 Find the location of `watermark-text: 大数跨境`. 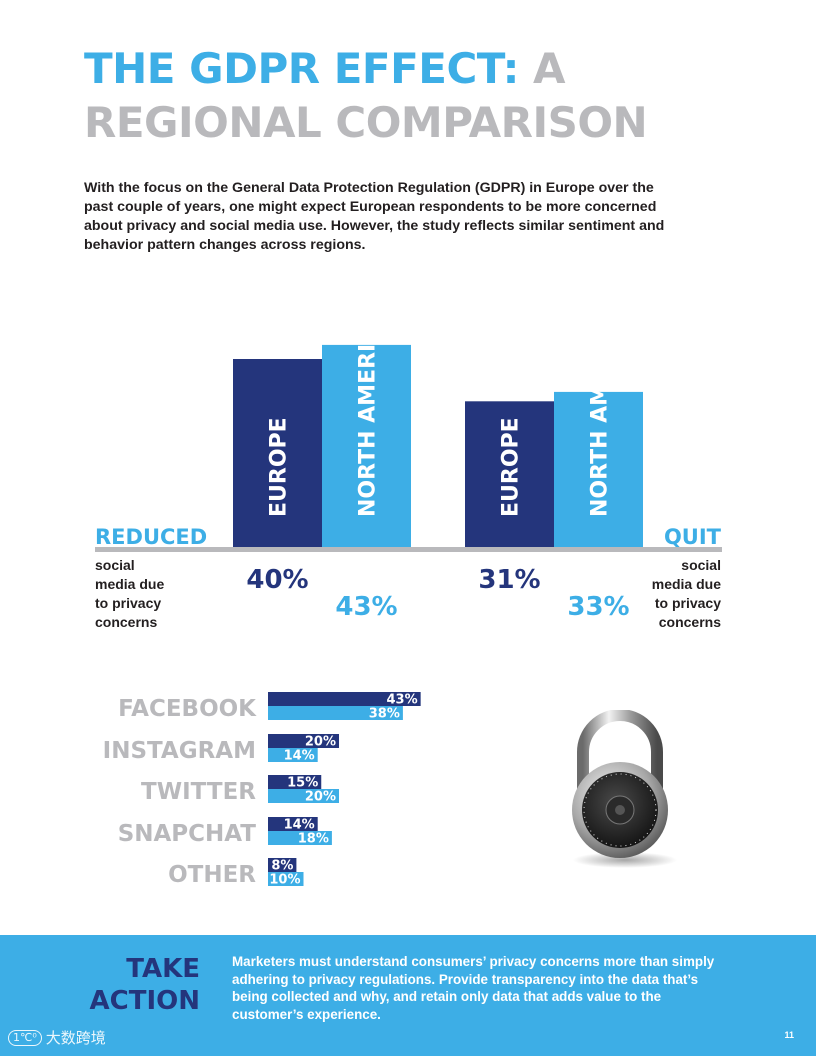

watermark-text: 大数跨境 is located at coordinates (75, 1038).